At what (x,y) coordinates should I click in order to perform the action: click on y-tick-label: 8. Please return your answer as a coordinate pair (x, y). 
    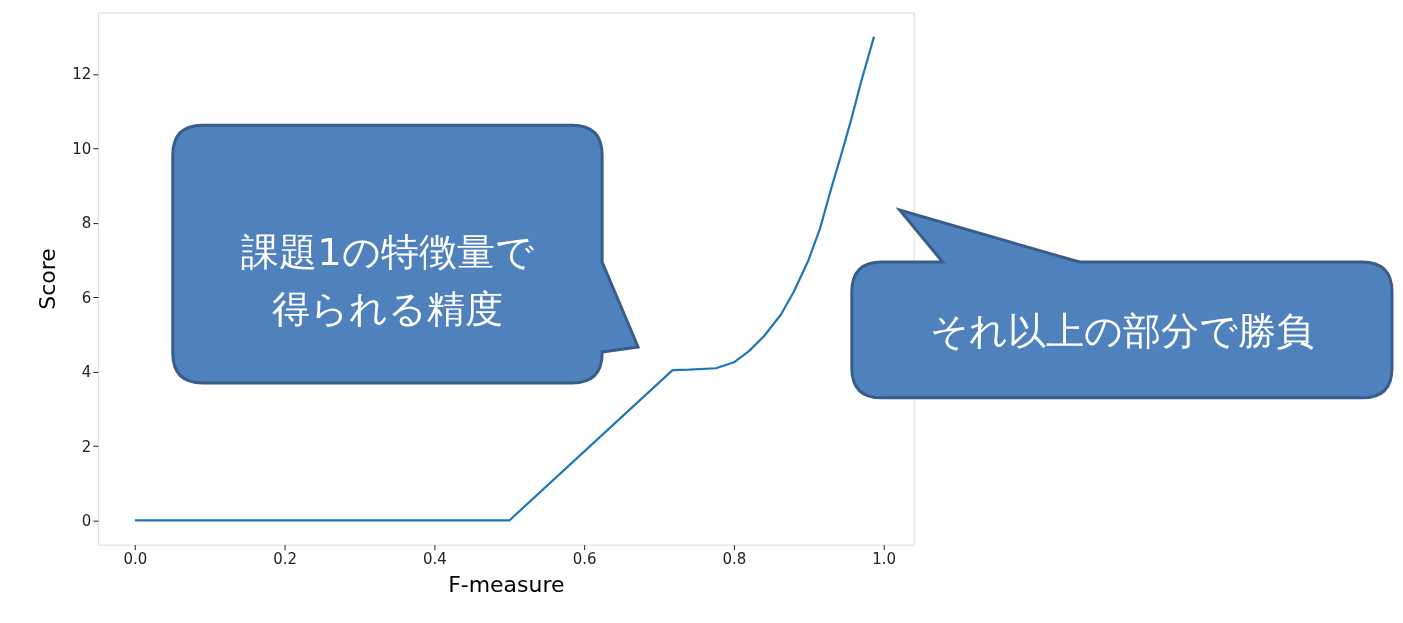
    Looking at the image, I should click on (86, 223).